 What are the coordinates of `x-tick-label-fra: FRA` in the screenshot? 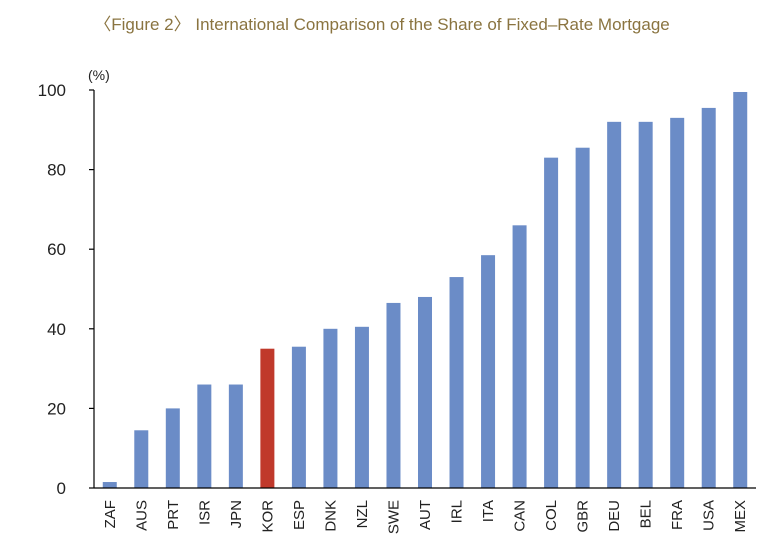 It's located at (677, 515).